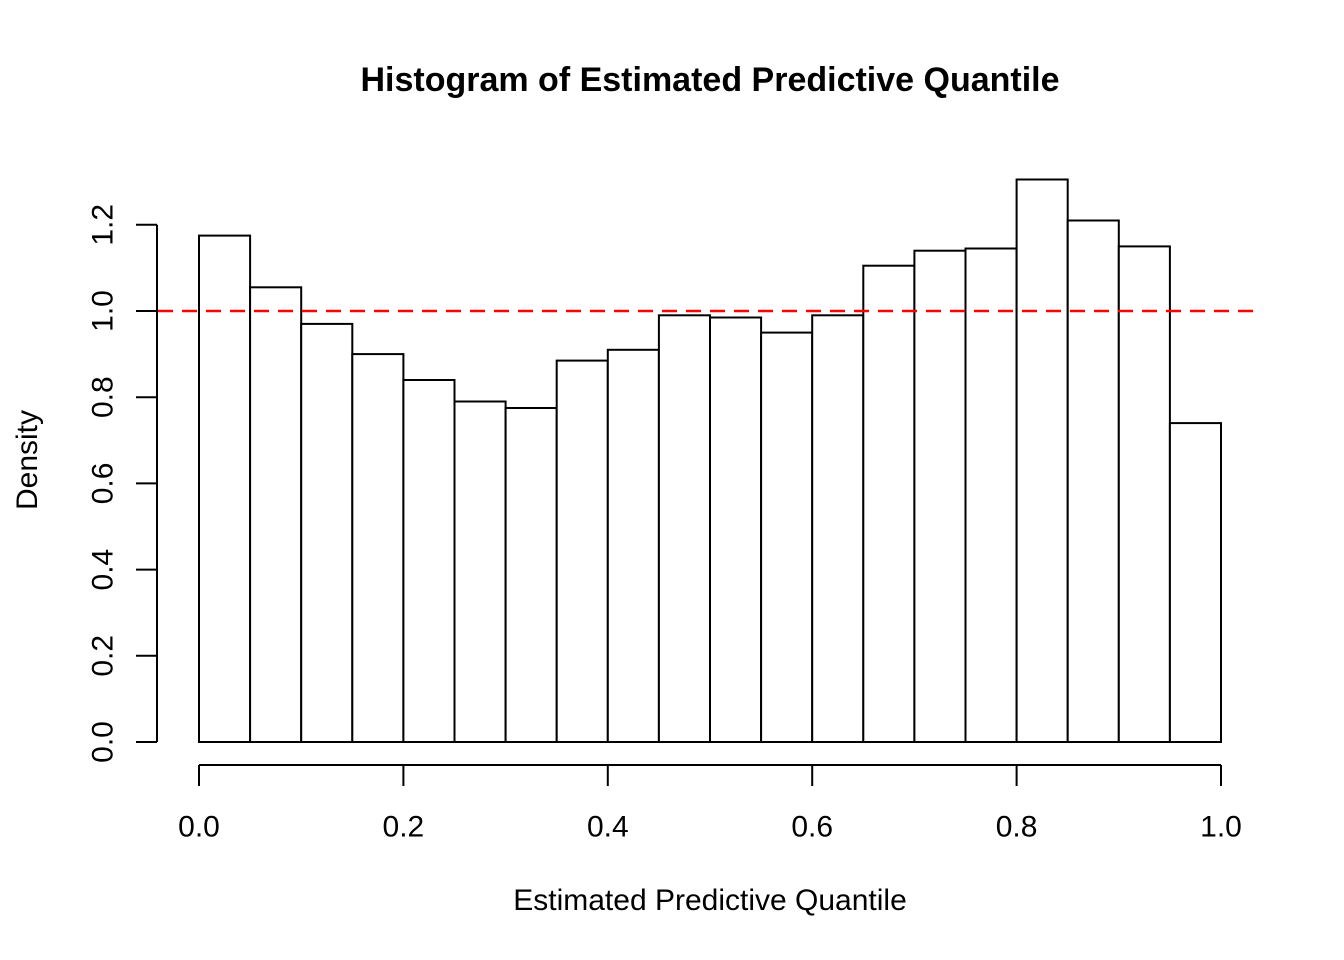  What do you see at coordinates (27, 460) in the screenshot?
I see `y-axis-title: Density` at bounding box center [27, 460].